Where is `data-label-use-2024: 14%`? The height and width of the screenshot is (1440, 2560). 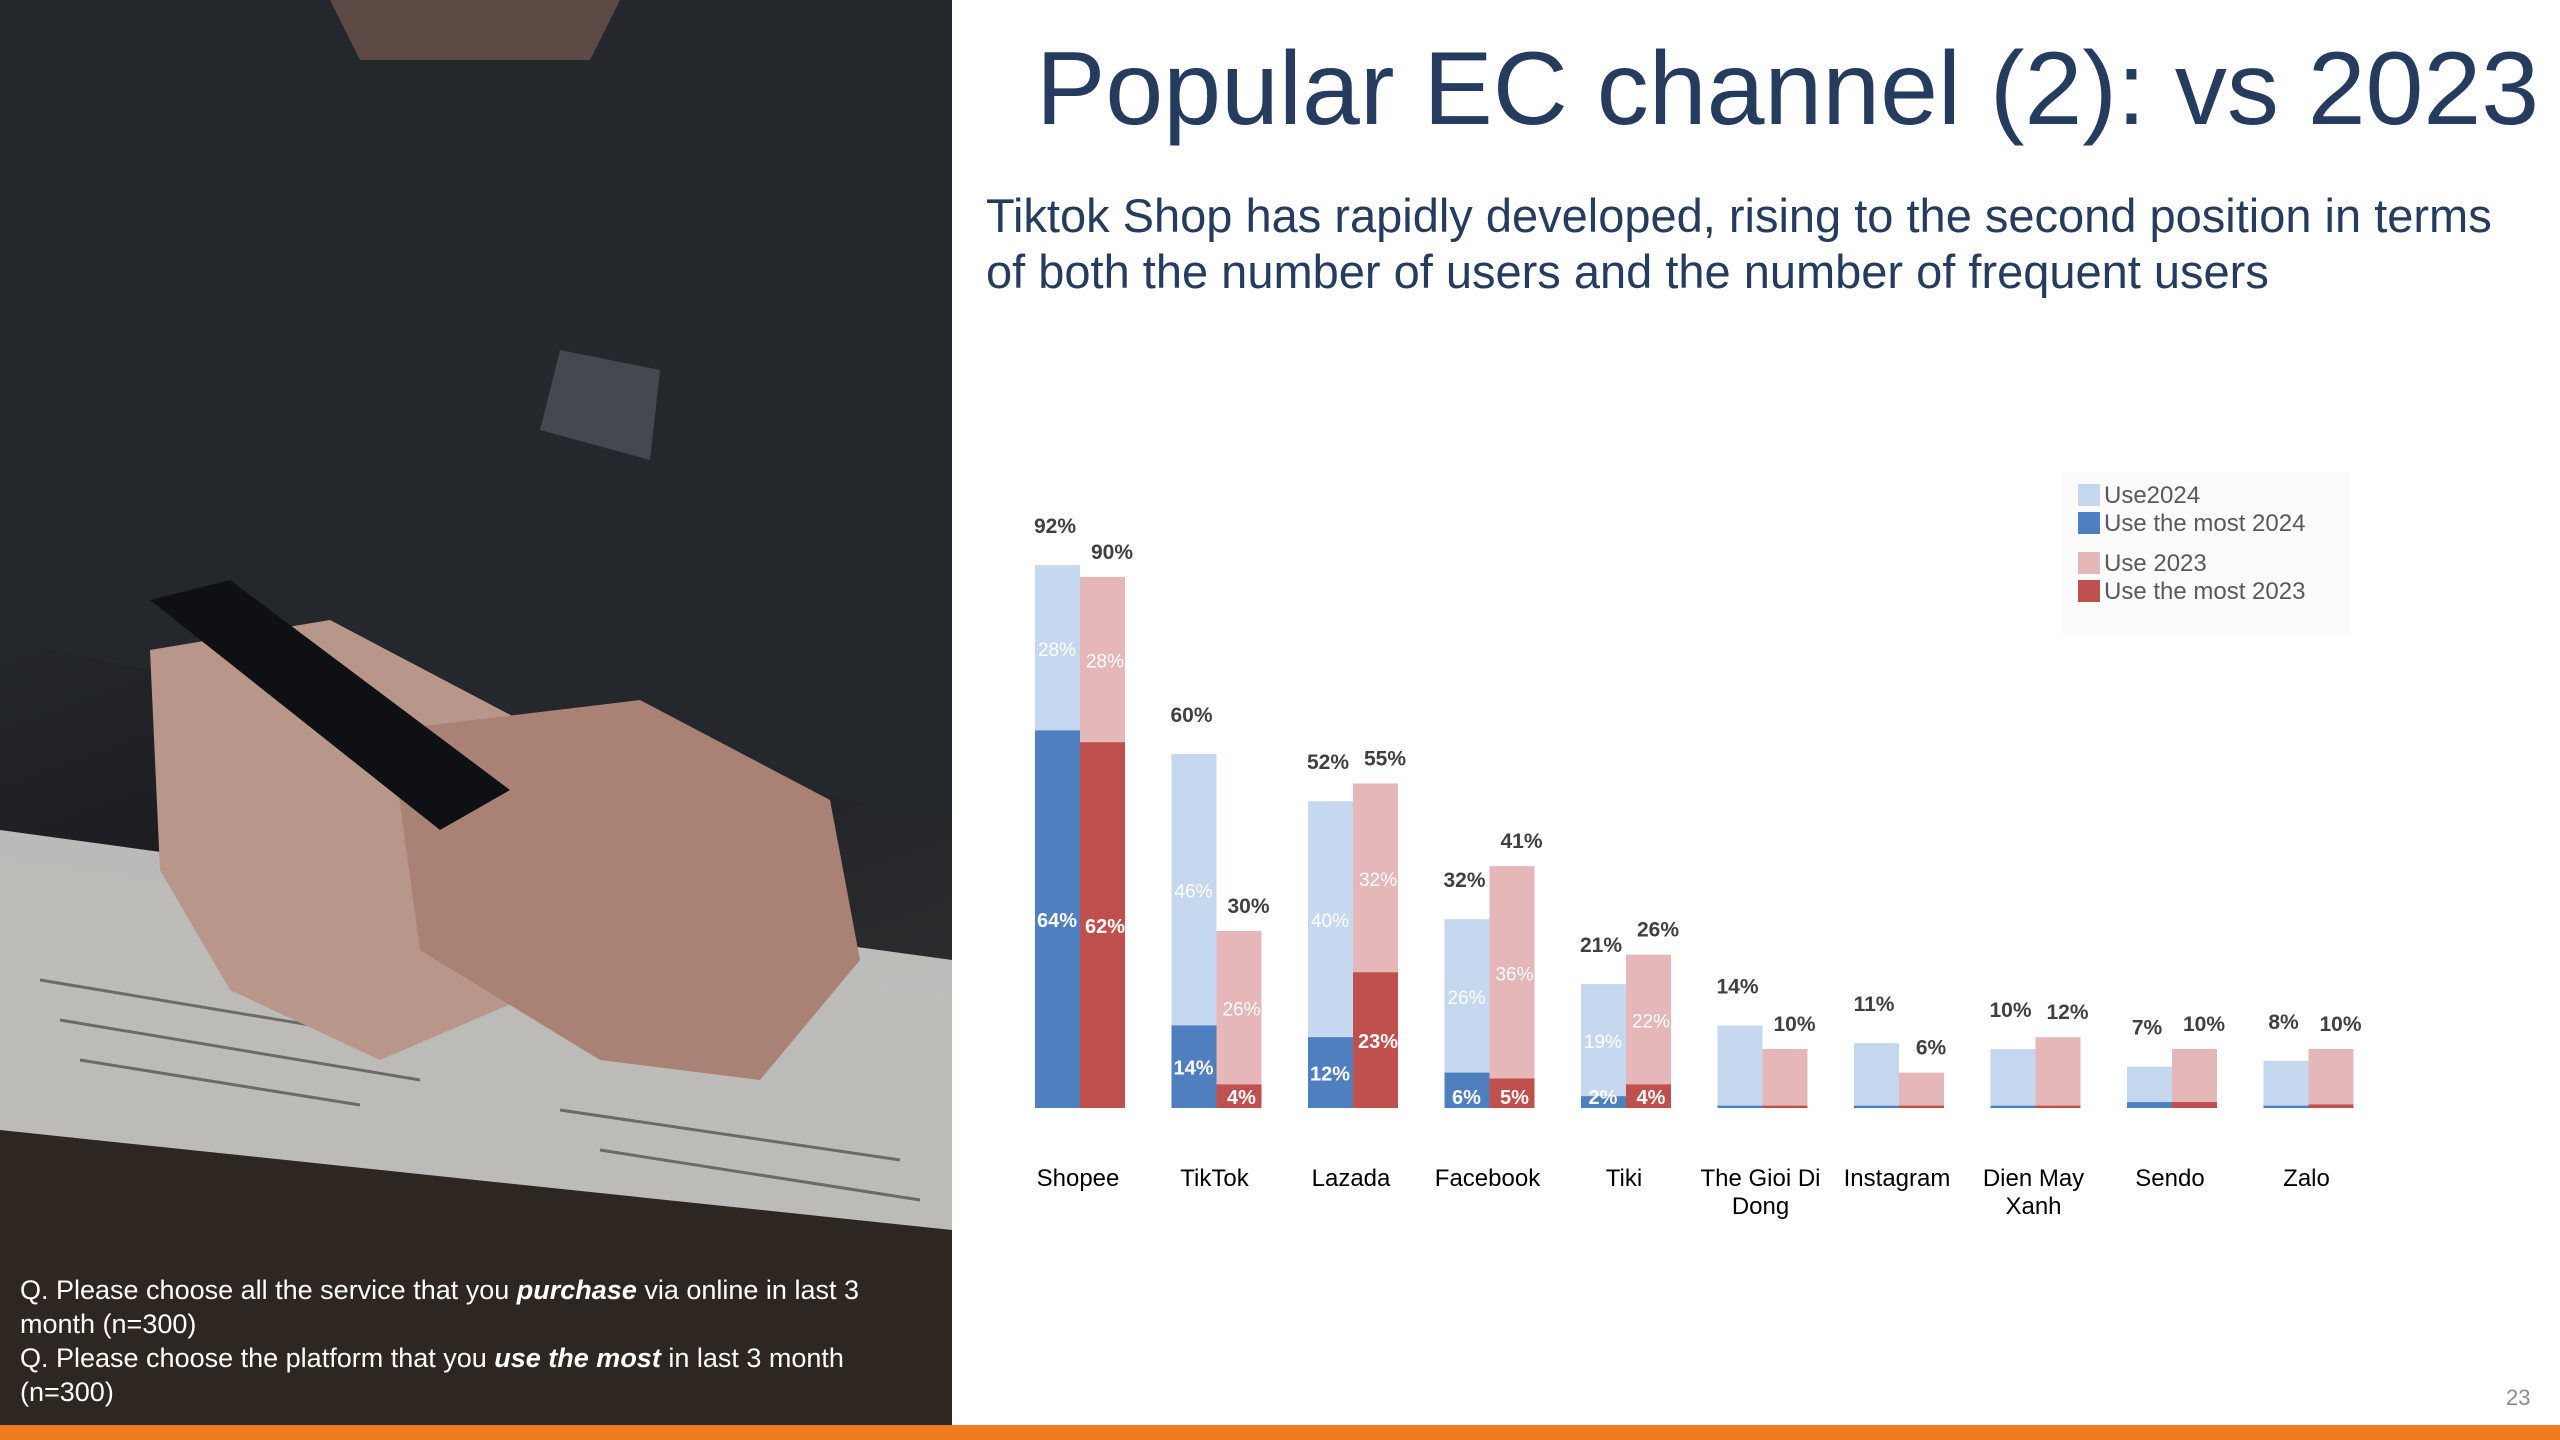 data-label-use-2024: 14% is located at coordinates (1737, 986).